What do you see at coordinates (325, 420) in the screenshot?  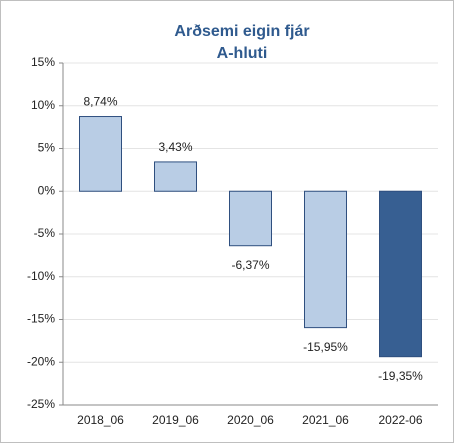 I see `x-tick-label: 2021_06` at bounding box center [325, 420].